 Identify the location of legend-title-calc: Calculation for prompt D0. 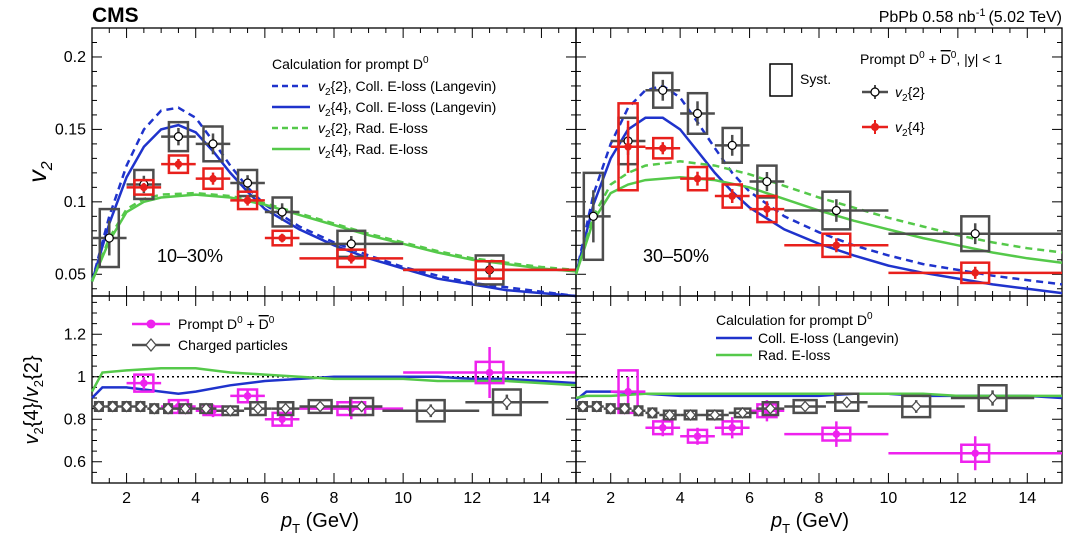
(794, 319).